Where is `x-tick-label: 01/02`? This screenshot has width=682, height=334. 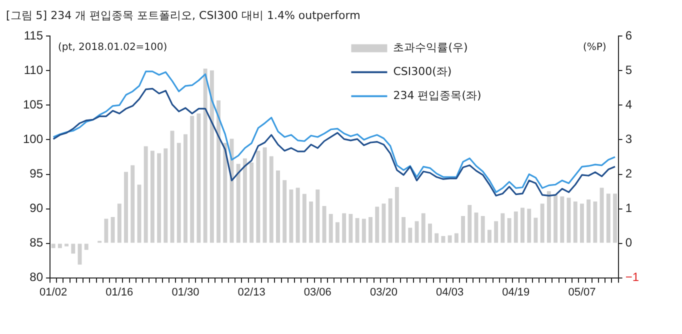
x-tick-label: 01/02 is located at coordinates (54, 292).